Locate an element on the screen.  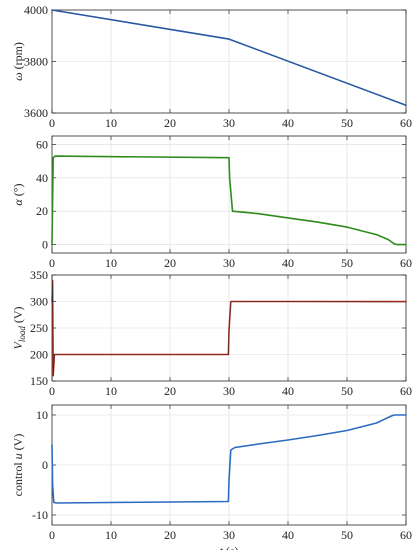
y-axis-label-control-part: u is located at coordinates (18, 456).